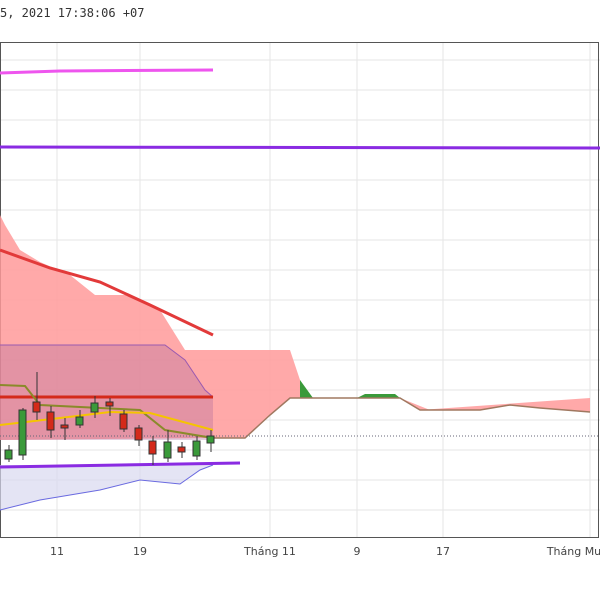  I want to click on band-lower, so click(106, 487).